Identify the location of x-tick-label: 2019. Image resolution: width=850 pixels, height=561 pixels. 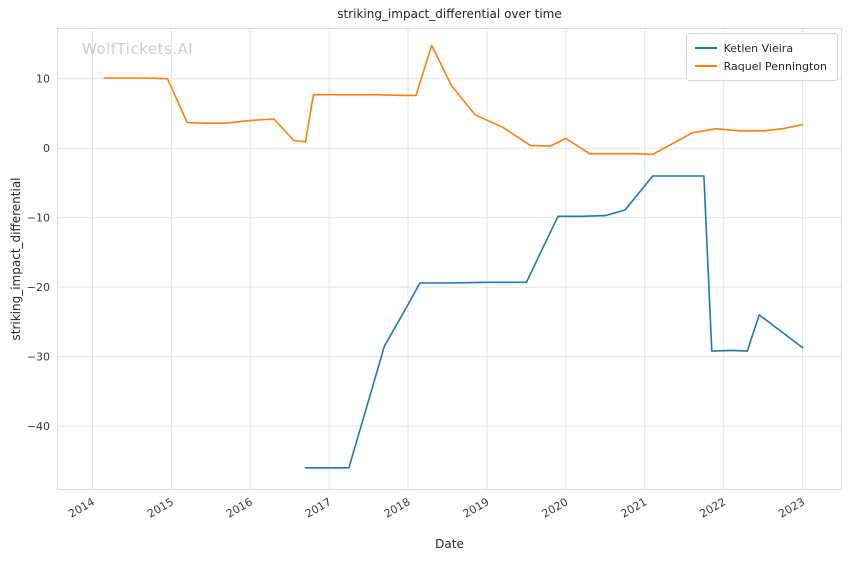
(476, 507).